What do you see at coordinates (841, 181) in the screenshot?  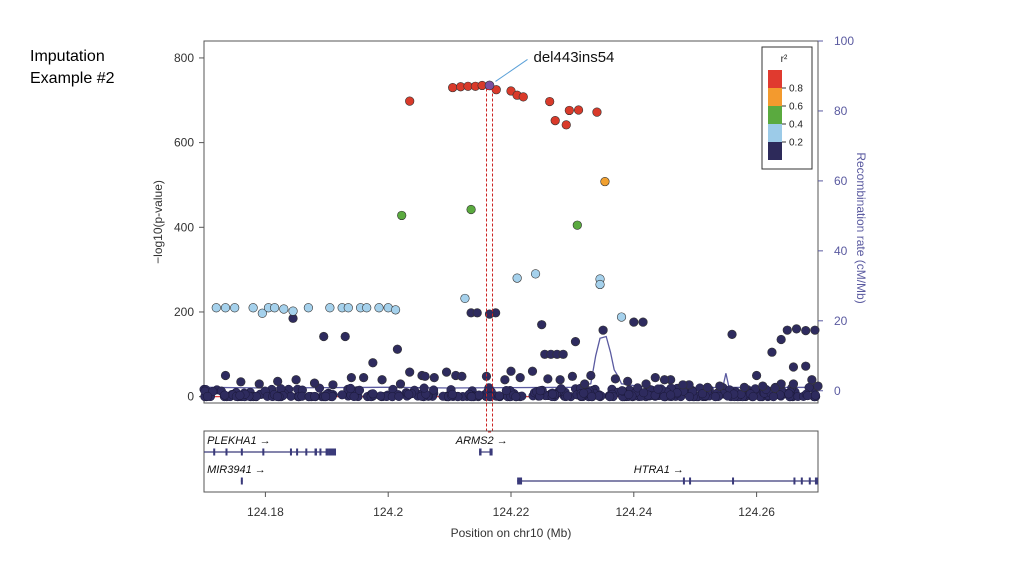 I see `y2-tick-label: 60` at bounding box center [841, 181].